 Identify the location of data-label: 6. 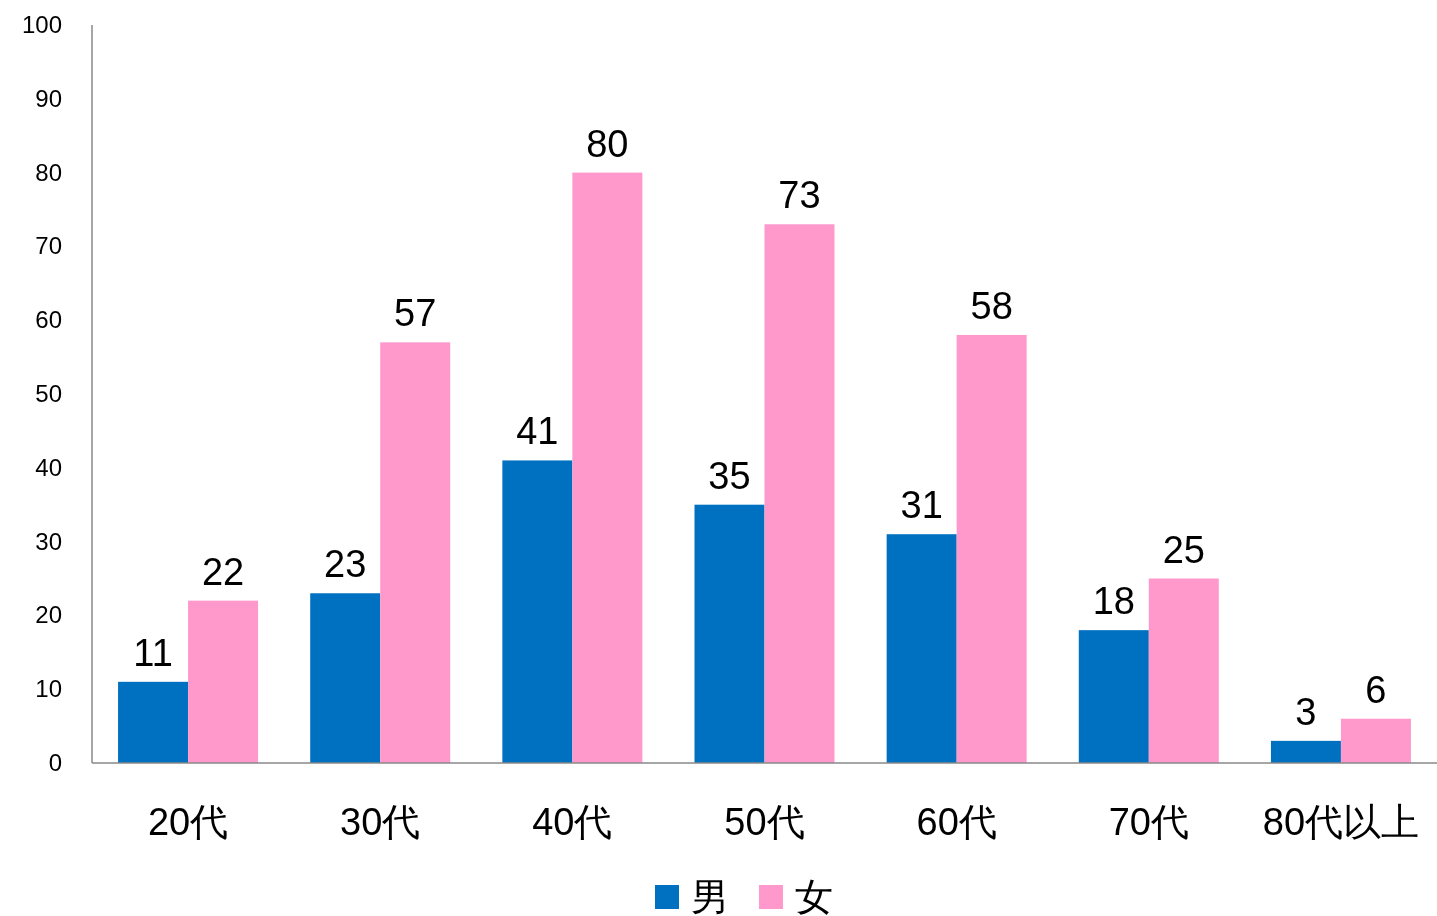
(1376, 689).